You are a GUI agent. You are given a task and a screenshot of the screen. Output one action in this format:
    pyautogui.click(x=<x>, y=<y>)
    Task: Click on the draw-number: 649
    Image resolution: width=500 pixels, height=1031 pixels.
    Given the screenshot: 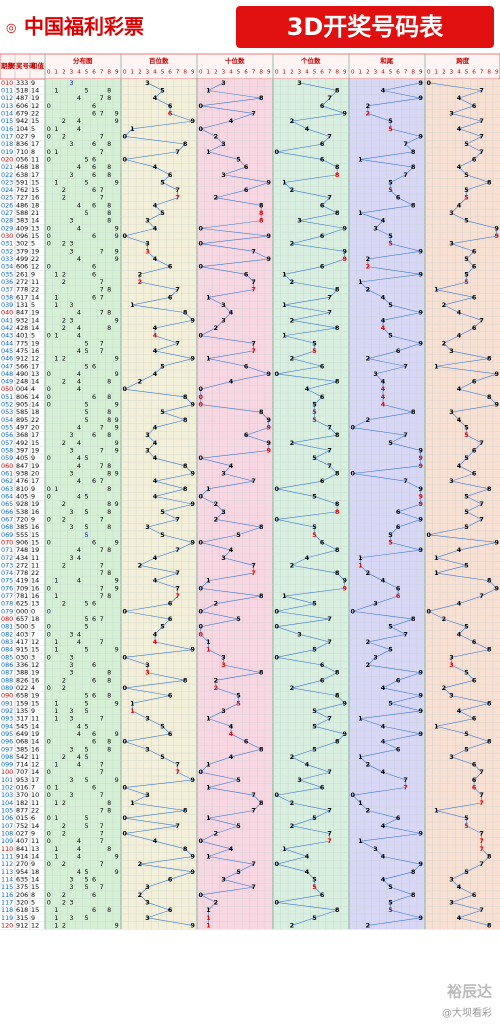 What is the action you would take?
    pyautogui.click(x=22, y=734)
    